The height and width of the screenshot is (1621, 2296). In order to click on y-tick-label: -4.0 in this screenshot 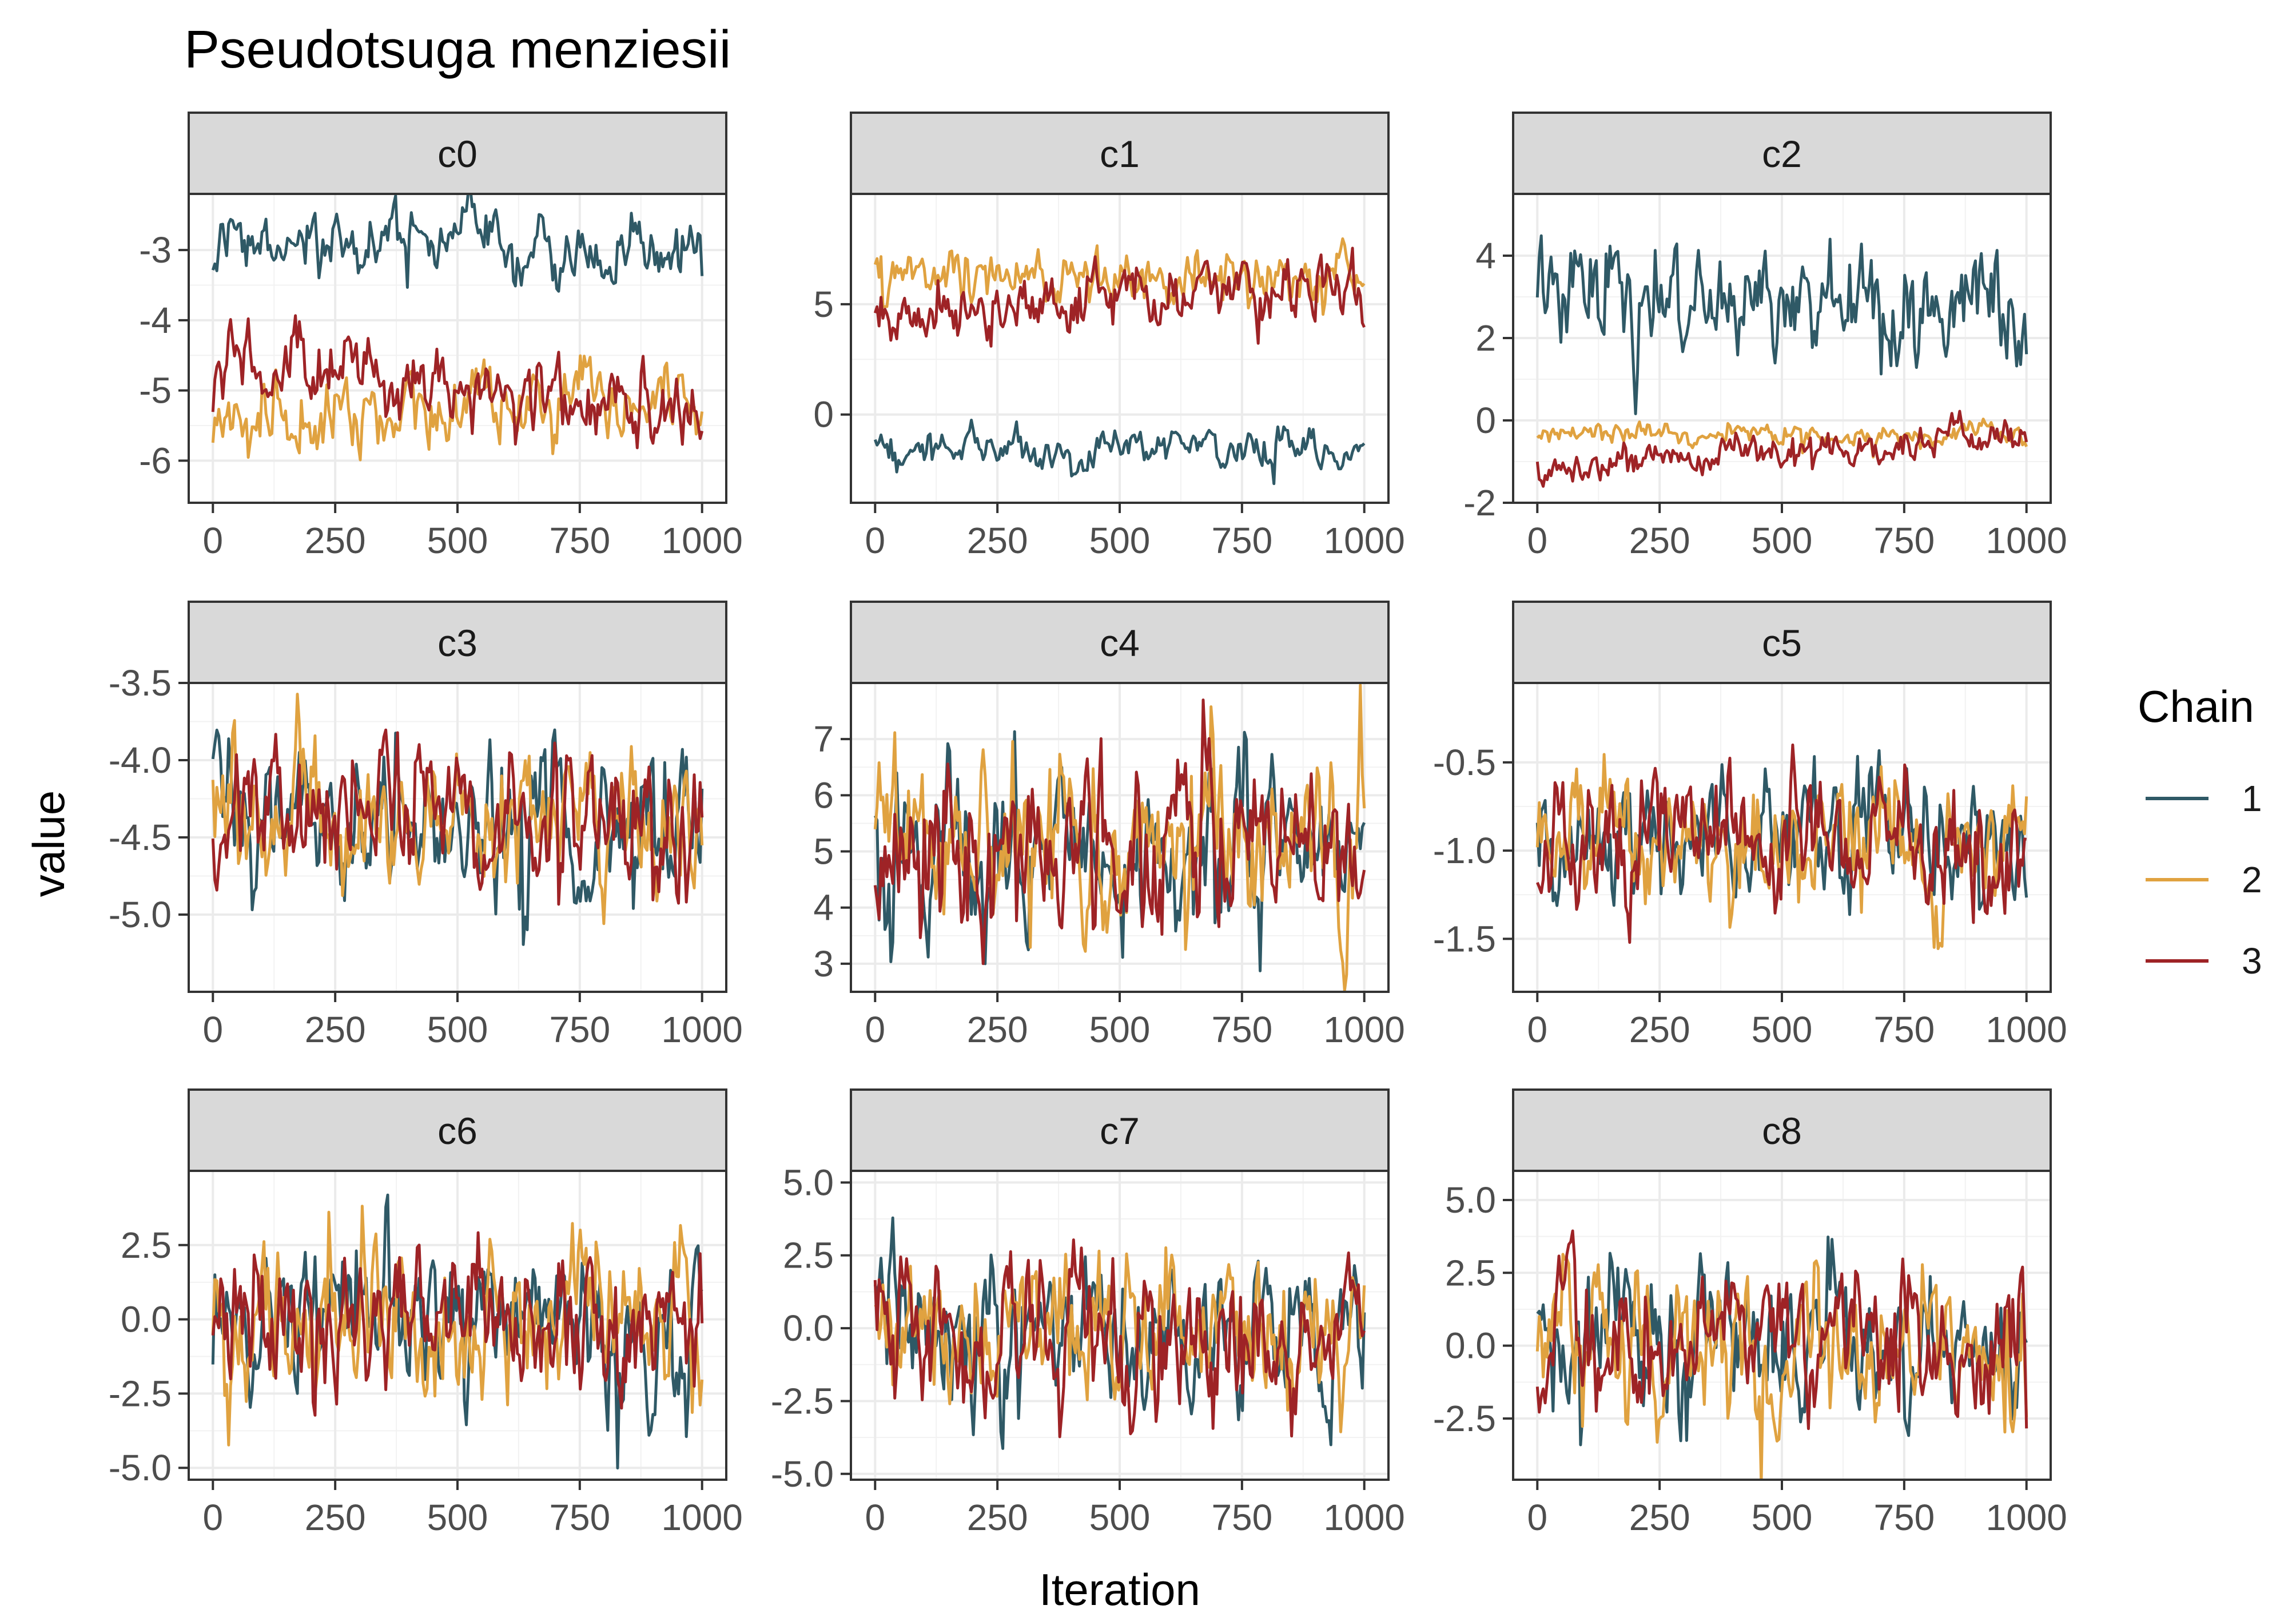, I will do `click(140, 760)`.